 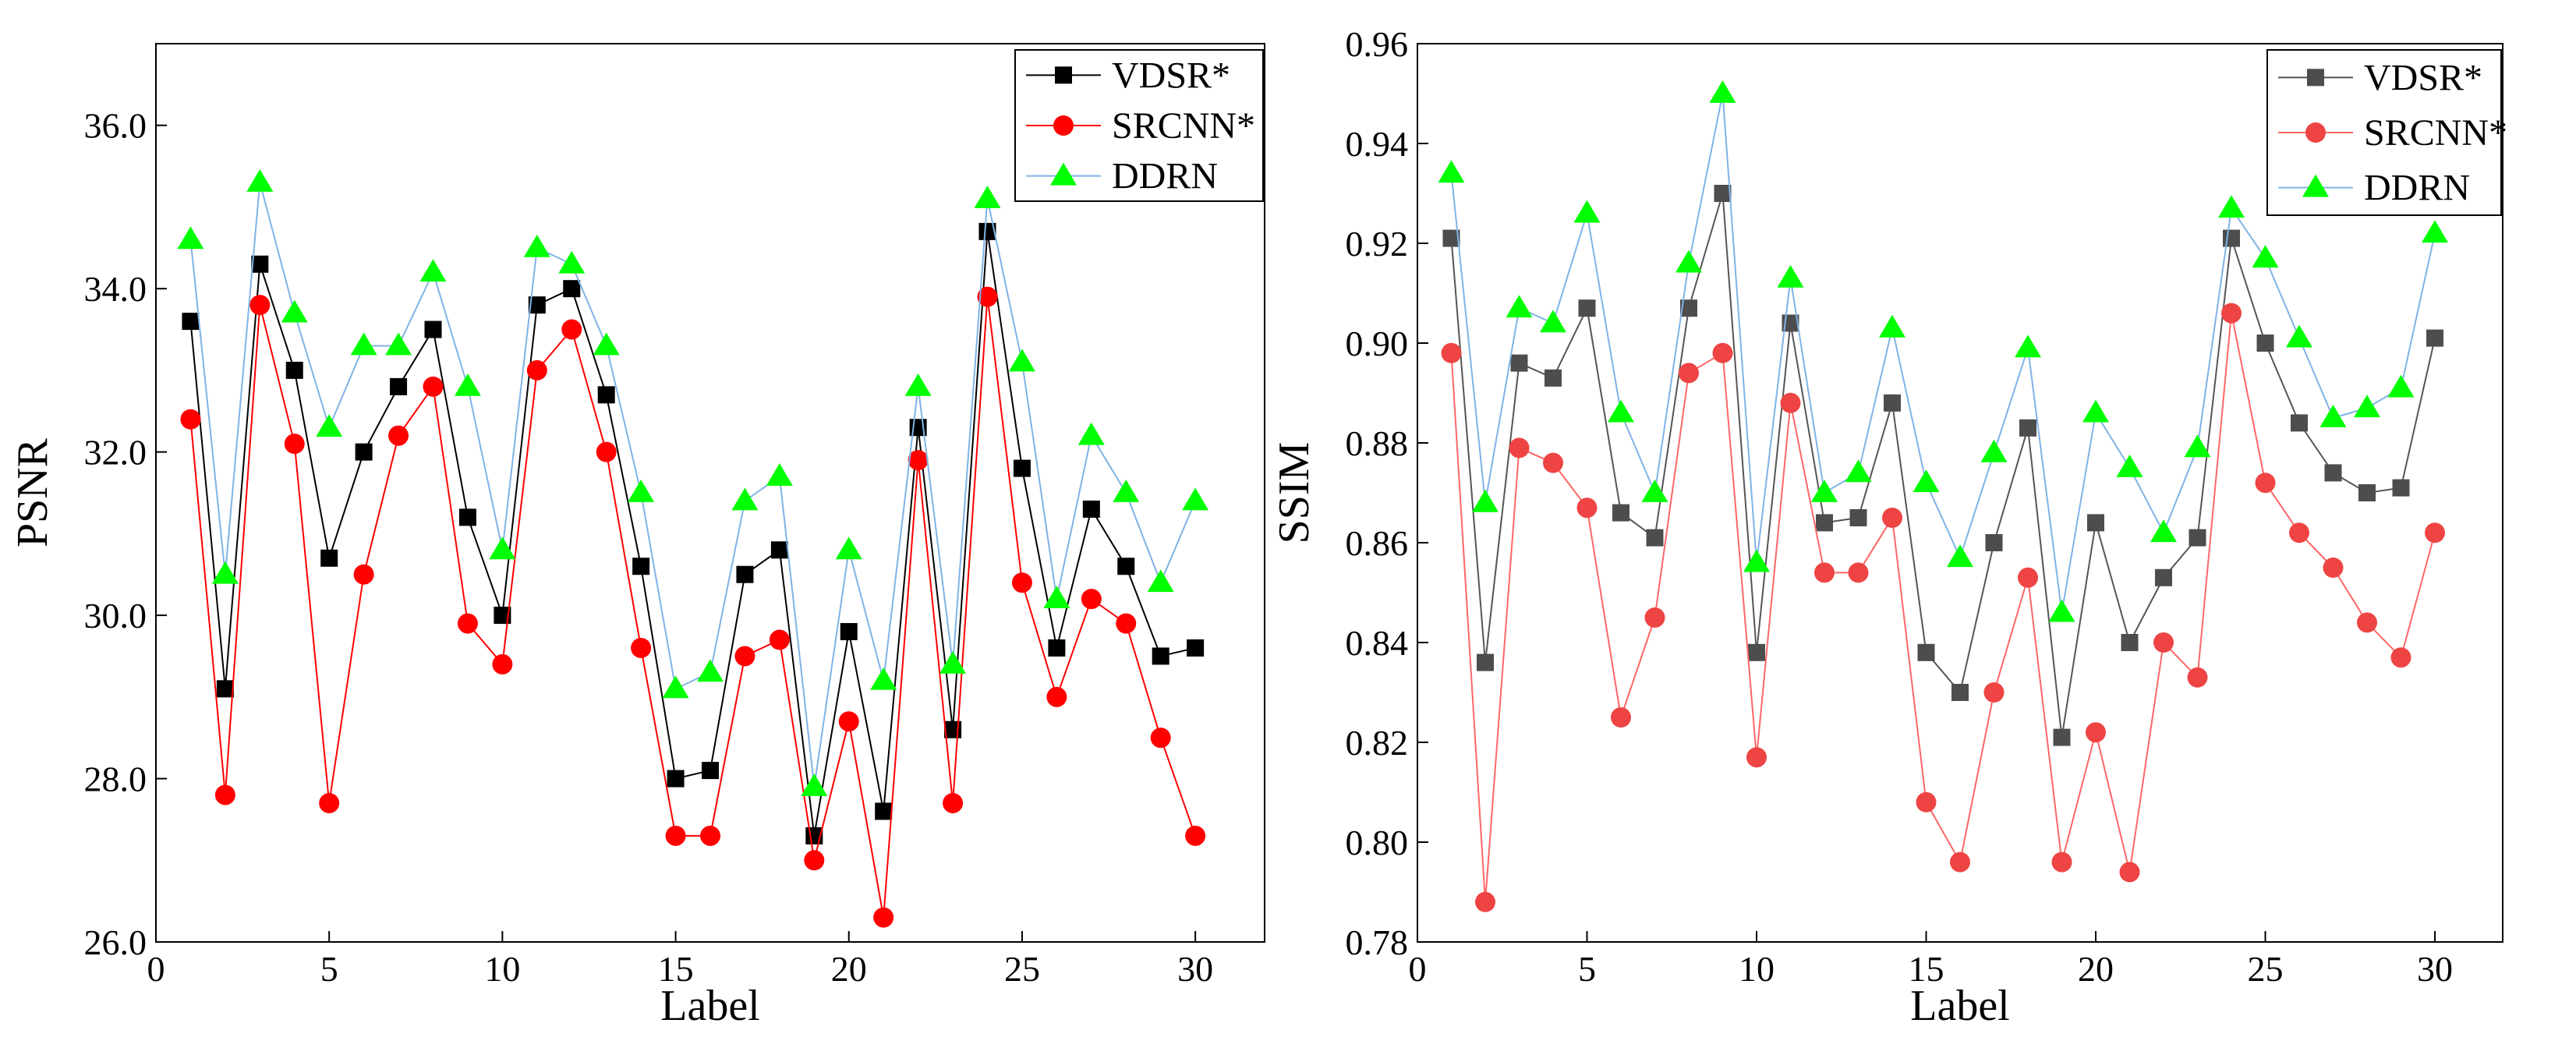 I want to click on psnr-legend-marker, so click(x=1063, y=174).